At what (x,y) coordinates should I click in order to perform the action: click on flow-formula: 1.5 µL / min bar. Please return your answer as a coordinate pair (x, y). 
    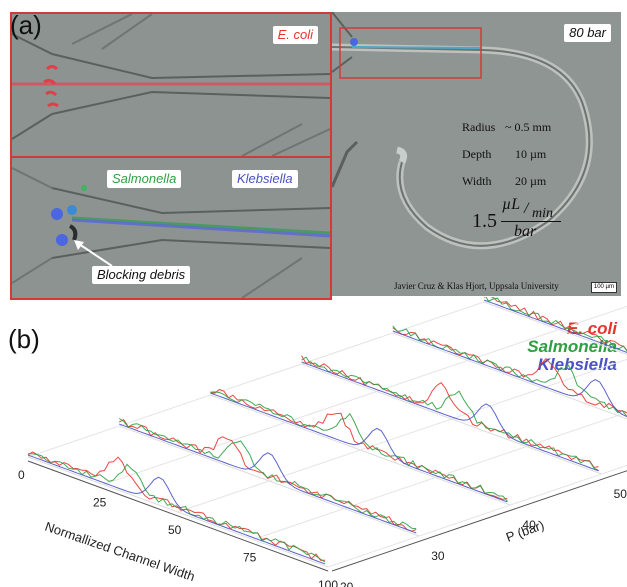
    Looking at the image, I should click on (537, 219).